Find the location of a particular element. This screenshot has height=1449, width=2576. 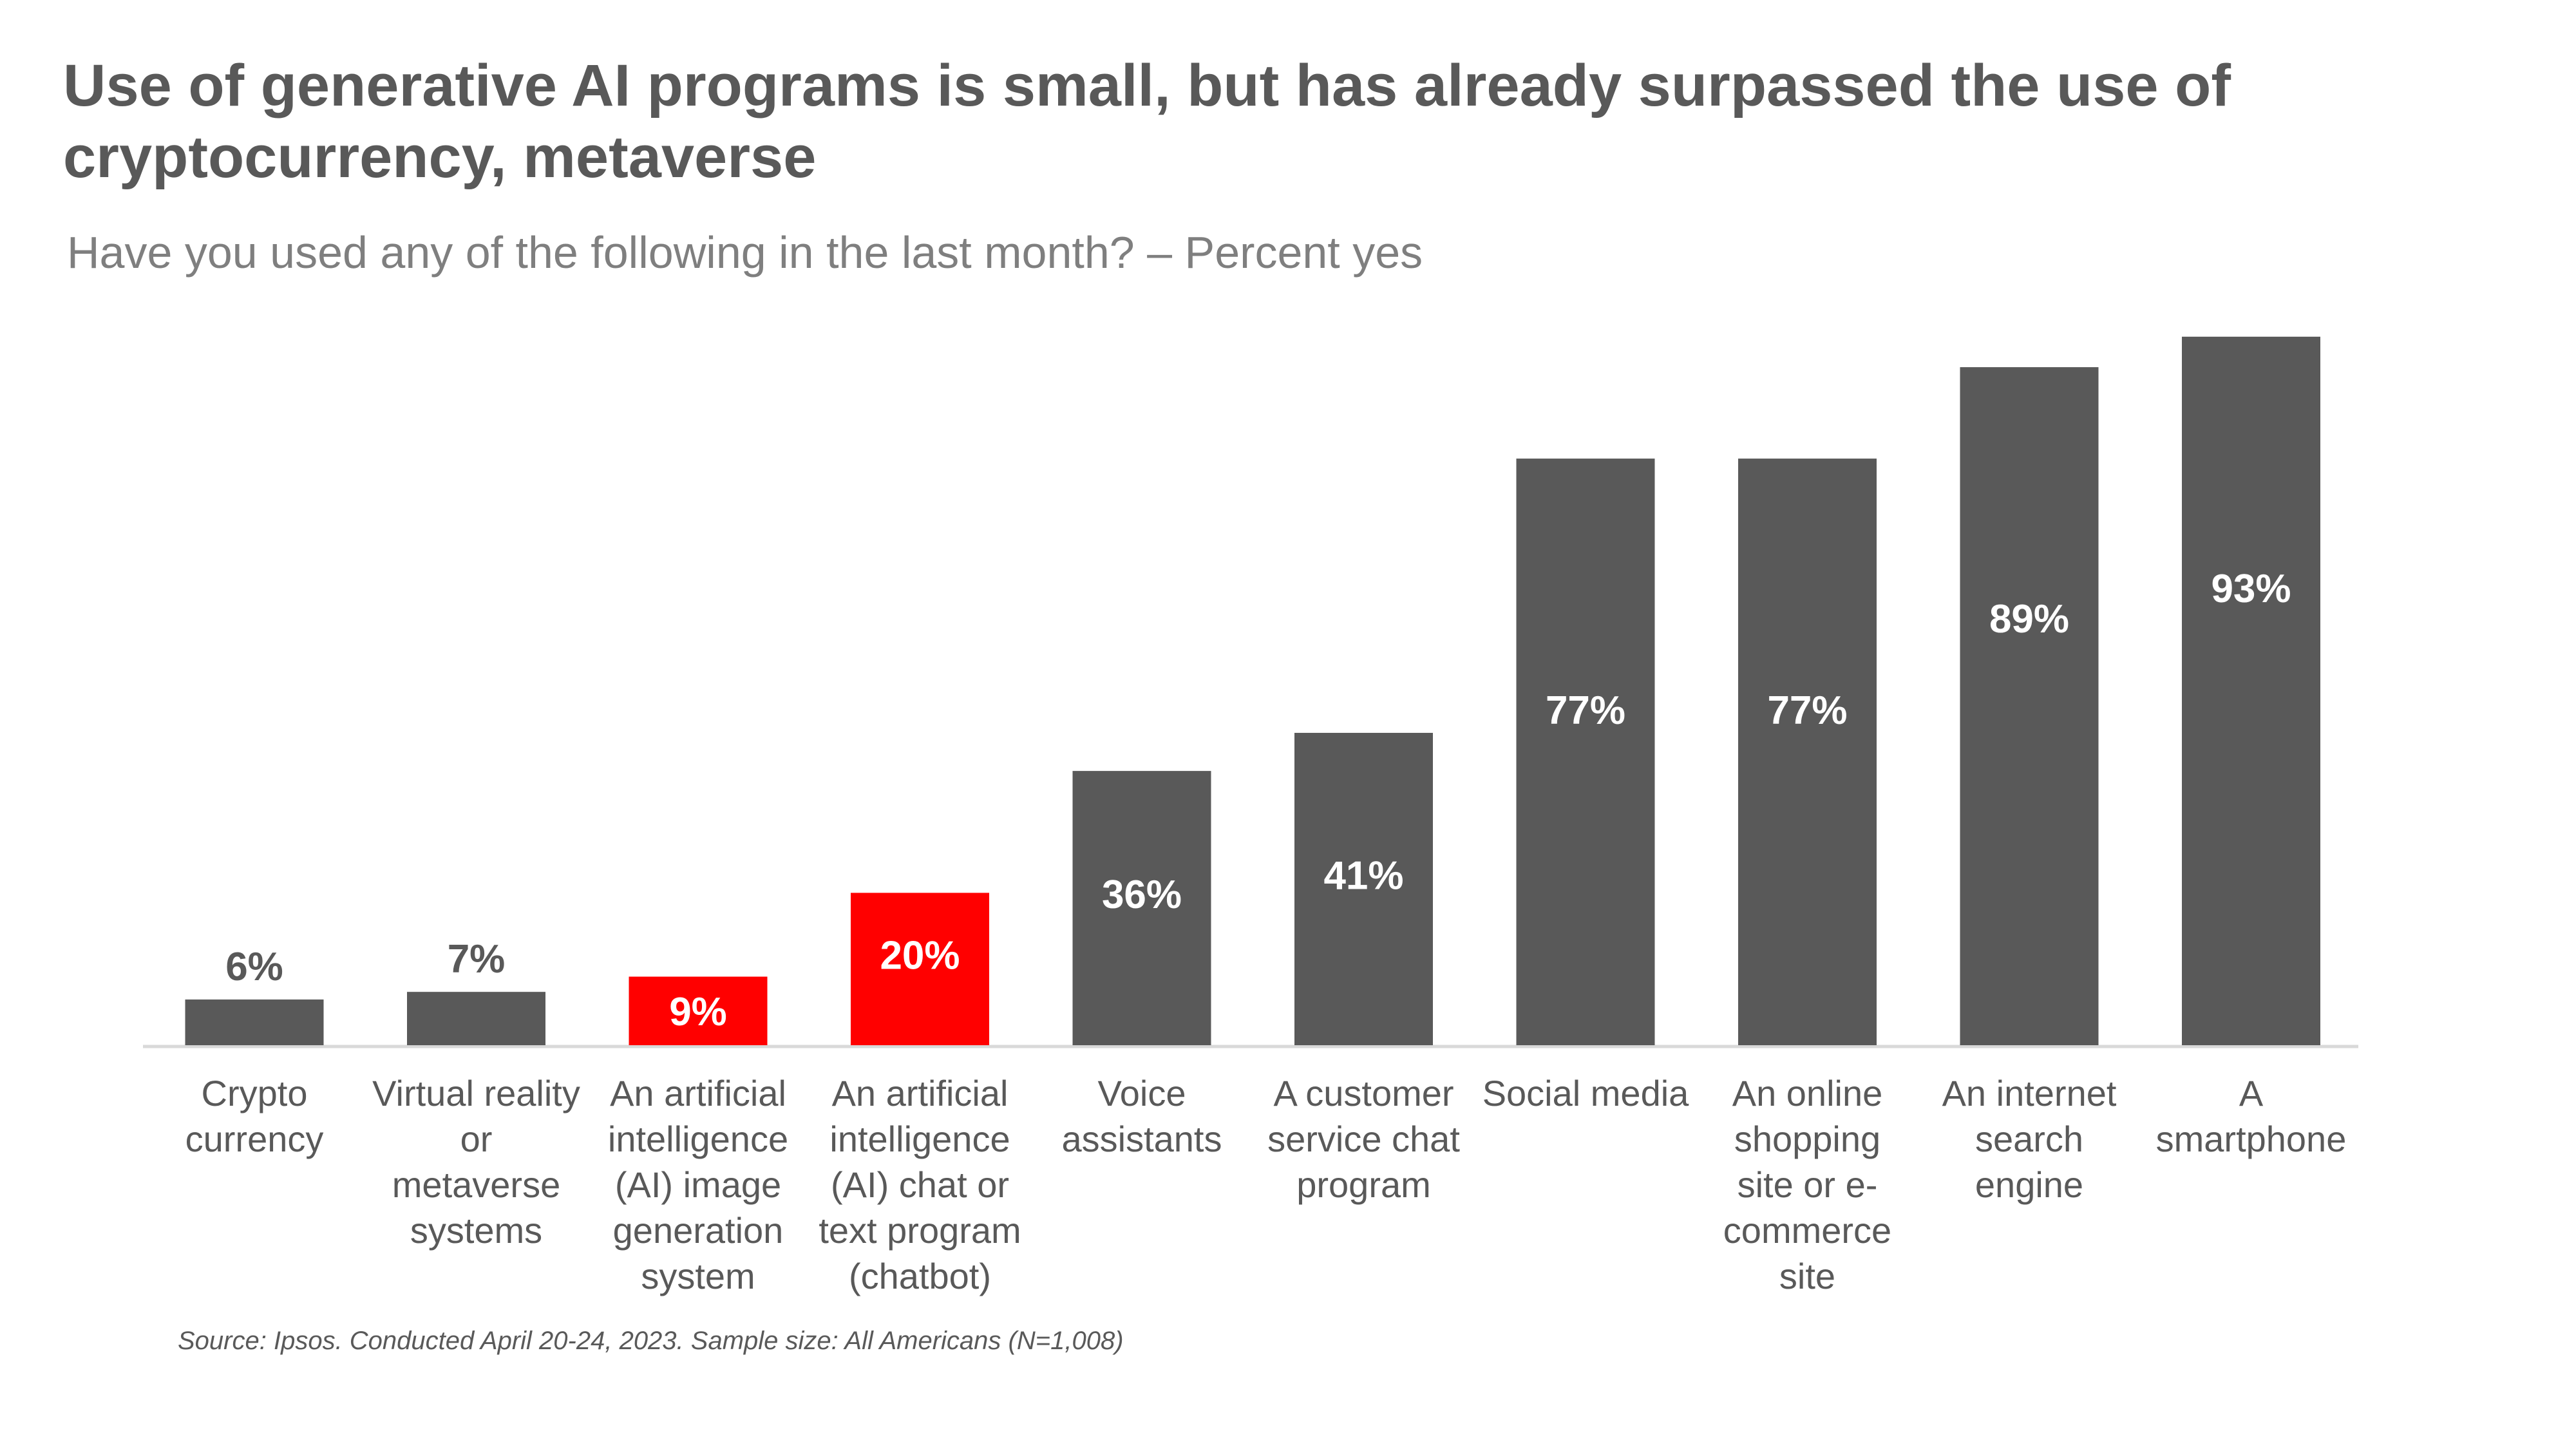

category-label-6: A customer service chat program is located at coordinates (1364, 1139).